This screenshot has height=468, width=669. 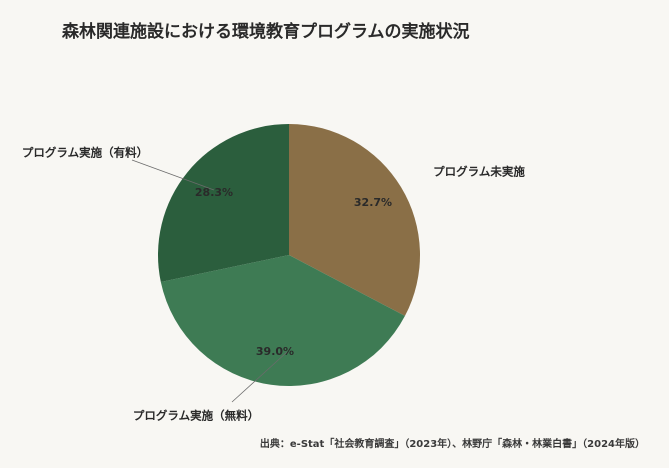 I want to click on chart-title: 森林関連施設における環境教育プログラムの実施状況, so click(x=266, y=32).